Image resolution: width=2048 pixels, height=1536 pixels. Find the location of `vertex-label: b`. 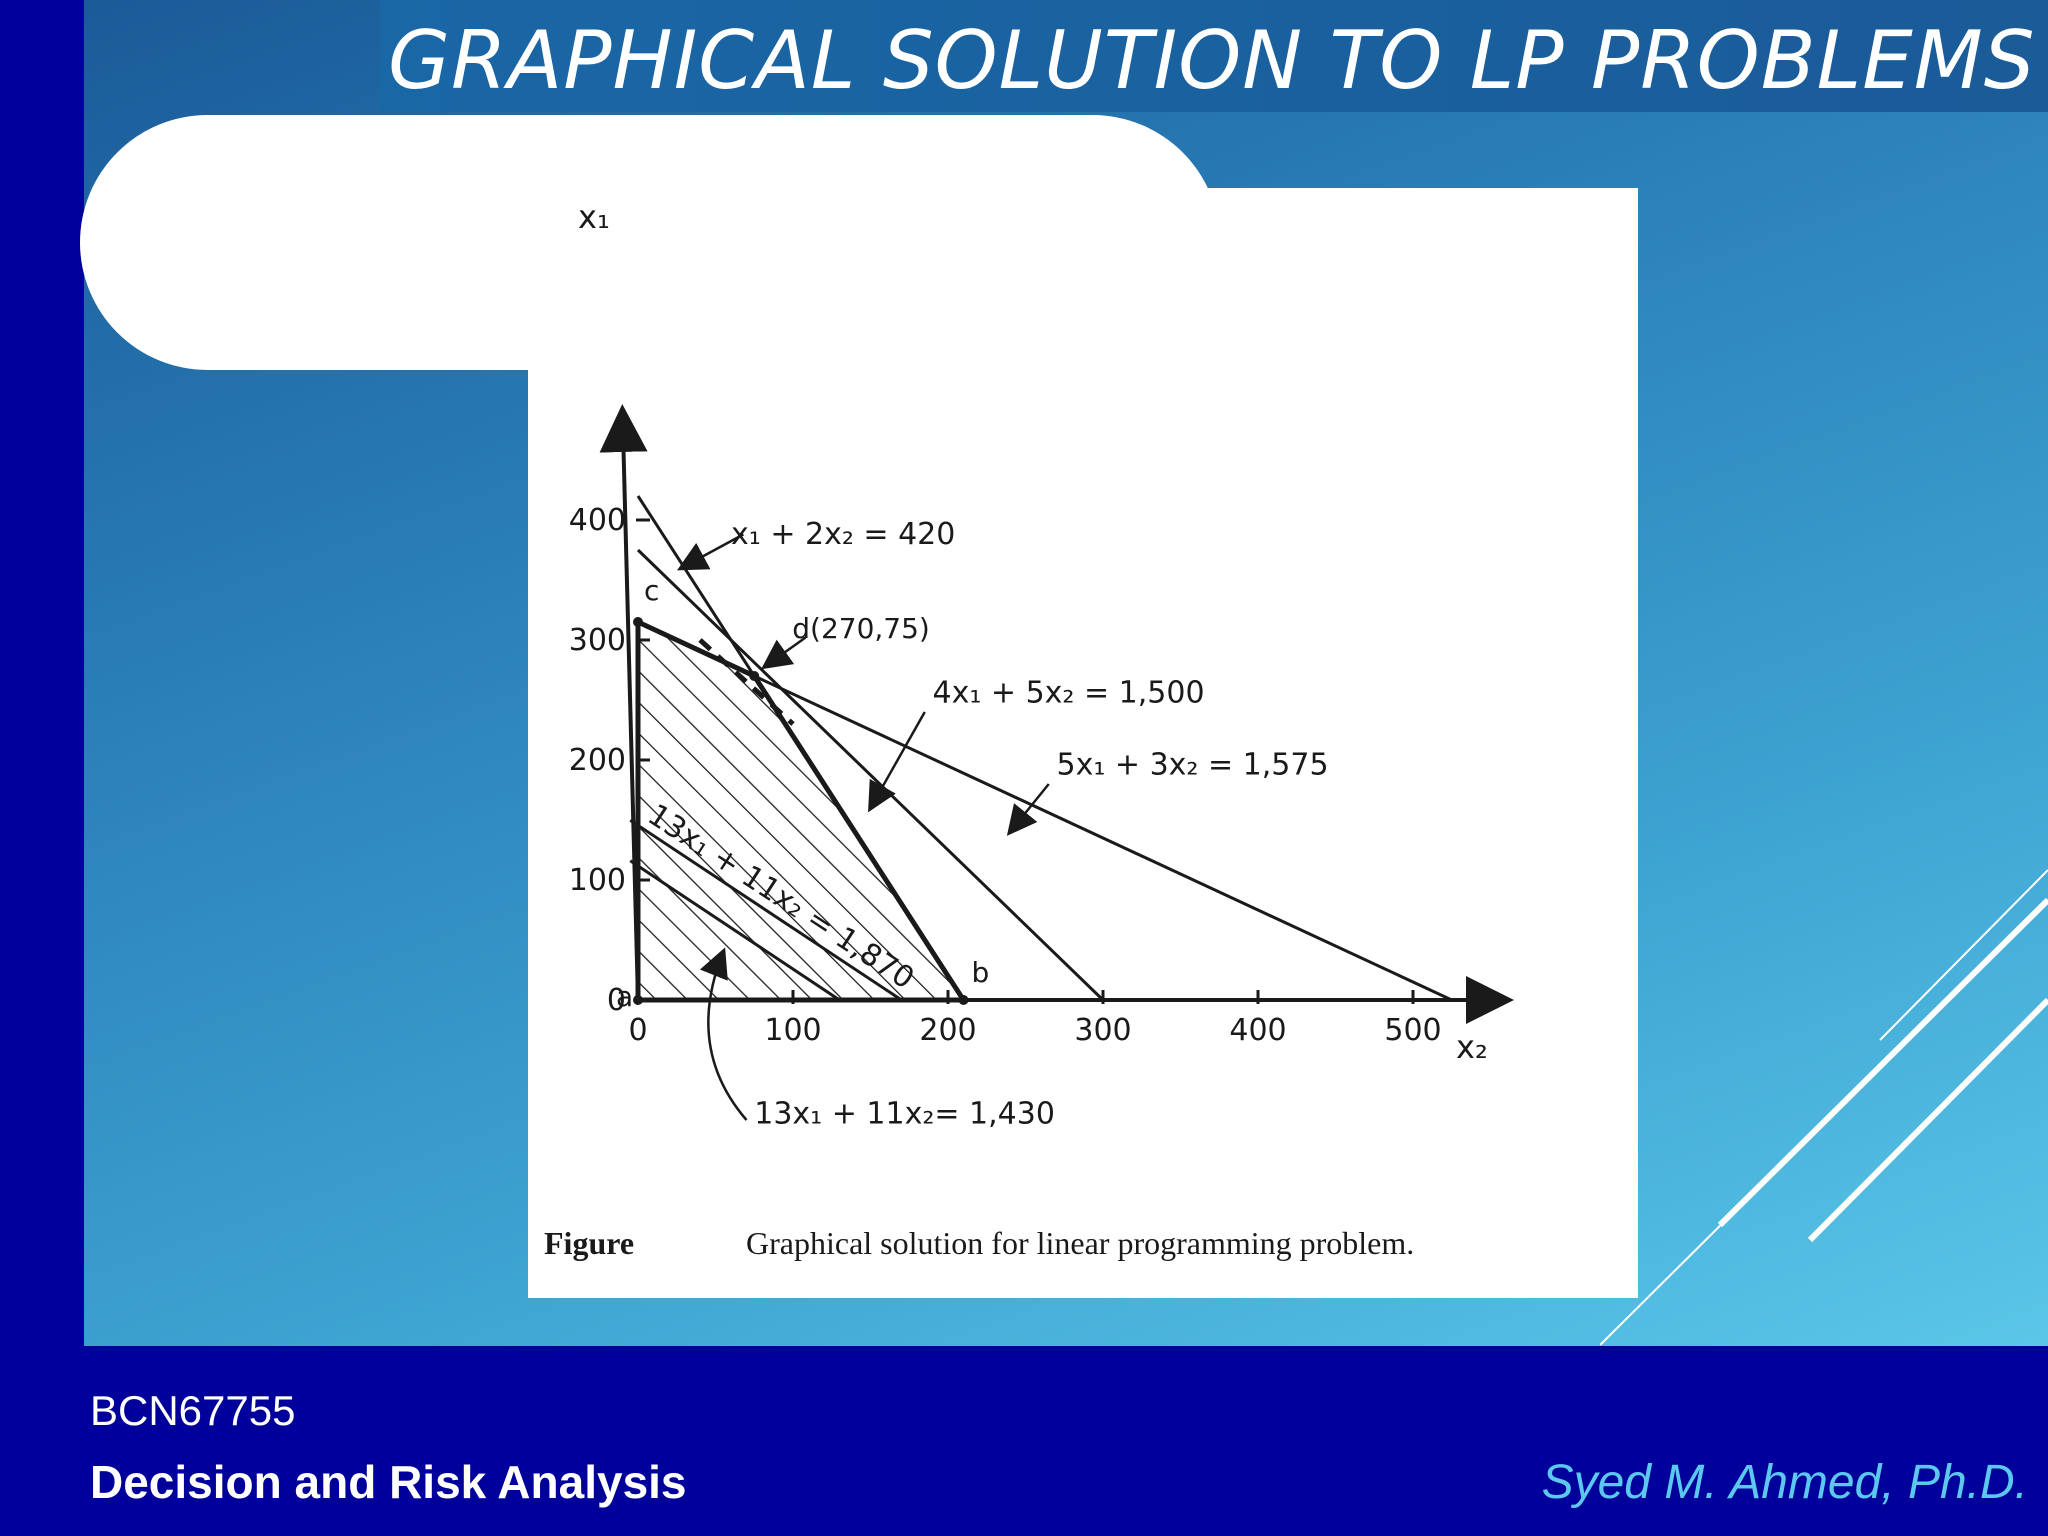

vertex-label: b is located at coordinates (981, 972).